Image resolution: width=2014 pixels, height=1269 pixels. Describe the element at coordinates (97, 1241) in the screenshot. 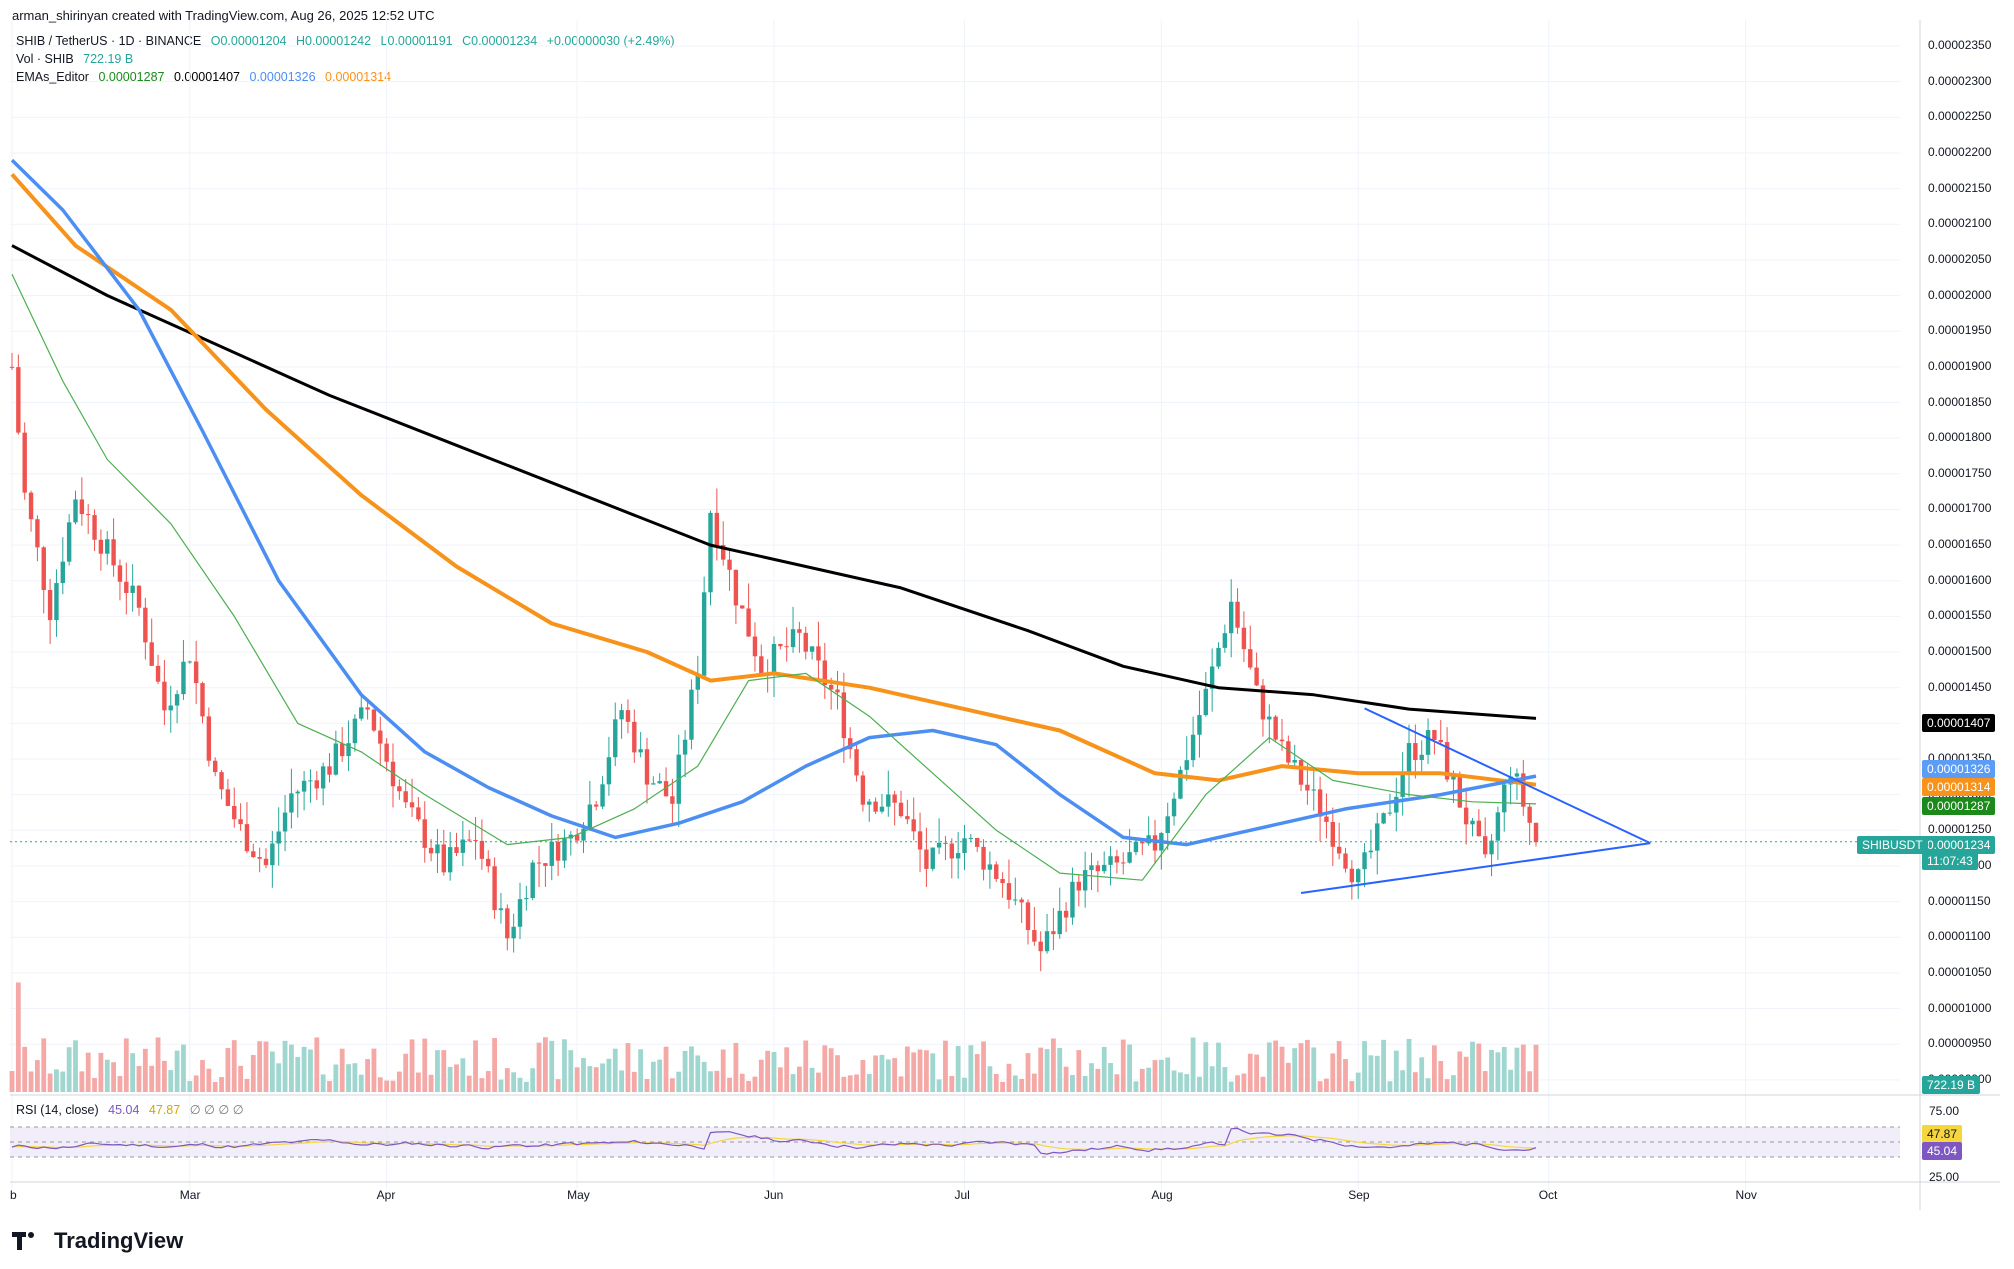

I see `tradingview-logo: TradingView` at that location.